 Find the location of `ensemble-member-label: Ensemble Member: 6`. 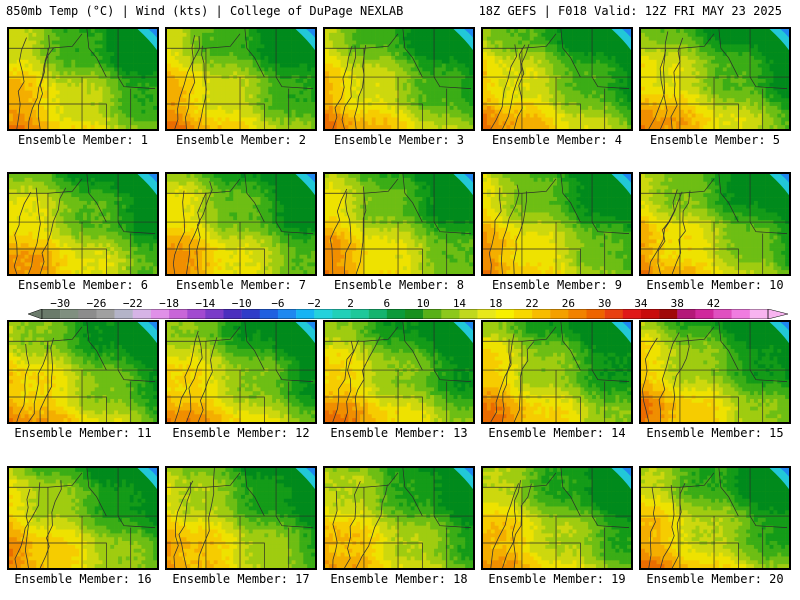

ensemble-member-label: Ensemble Member: 6 is located at coordinates (83, 285).